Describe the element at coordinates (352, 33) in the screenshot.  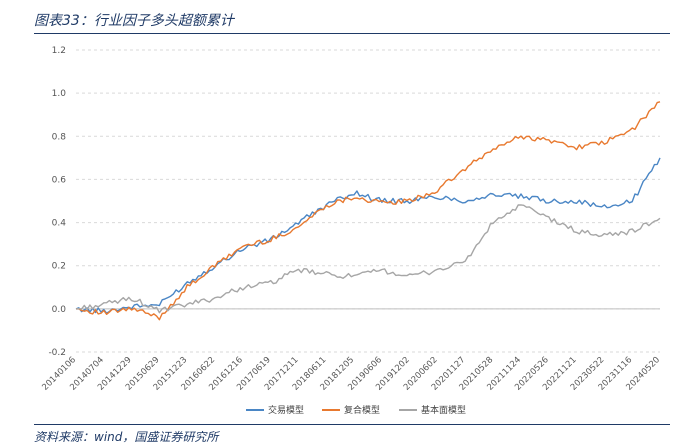
I see `title-rule` at that location.